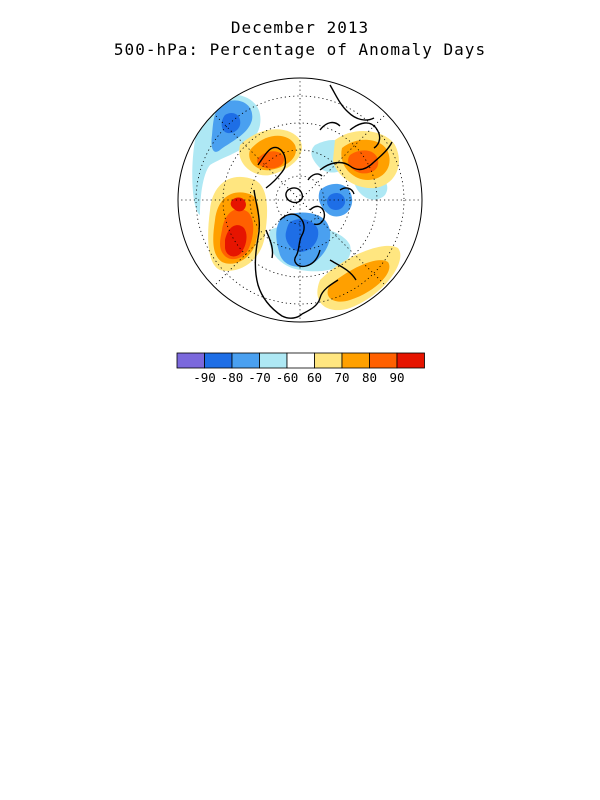  What do you see at coordinates (259, 377) in the screenshot?
I see `legend-label: -70` at bounding box center [259, 377].